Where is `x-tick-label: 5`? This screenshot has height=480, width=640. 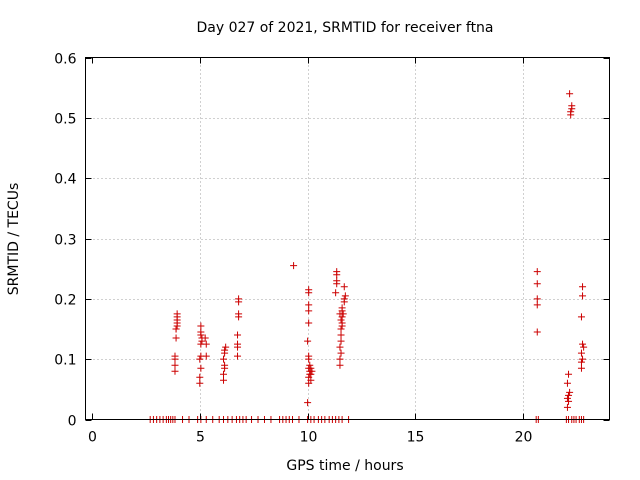 x-tick-label: 5 is located at coordinates (200, 438).